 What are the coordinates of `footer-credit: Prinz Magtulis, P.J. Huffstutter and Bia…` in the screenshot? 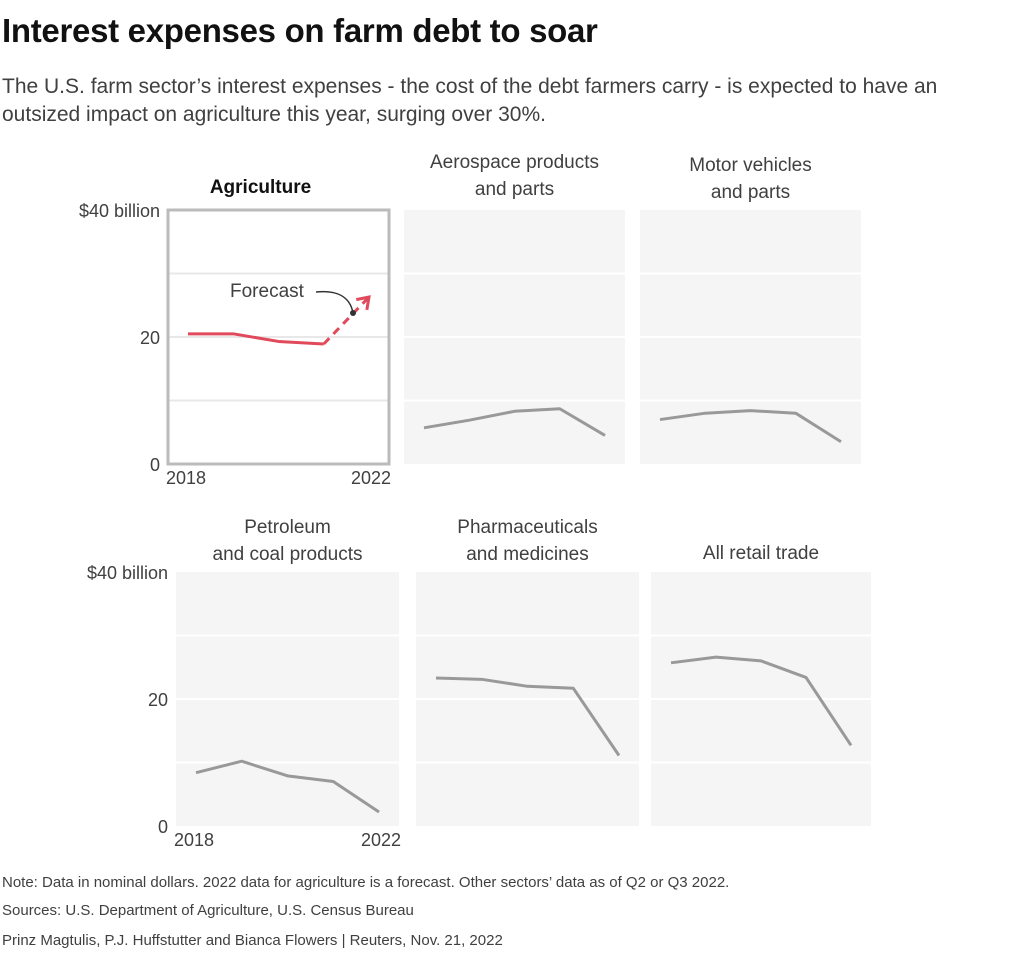 It's located at (252, 940).